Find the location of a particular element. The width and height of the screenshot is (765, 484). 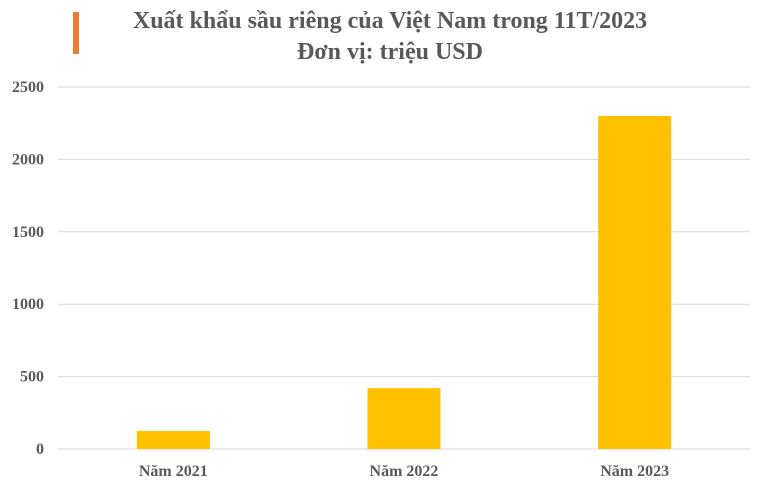

y-tick-label: 1000 is located at coordinates (28, 304).